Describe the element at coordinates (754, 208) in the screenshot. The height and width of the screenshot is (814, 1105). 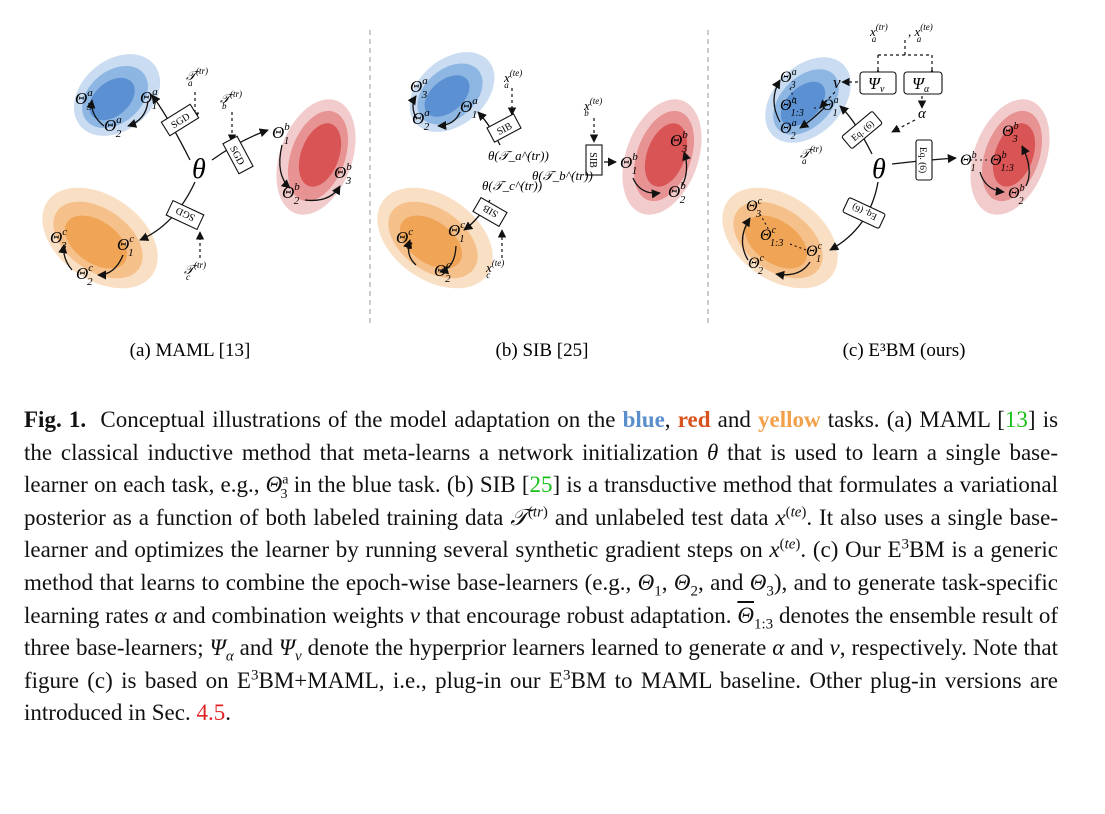
I see `svg-text:Θc3: Θc 3` at that location.